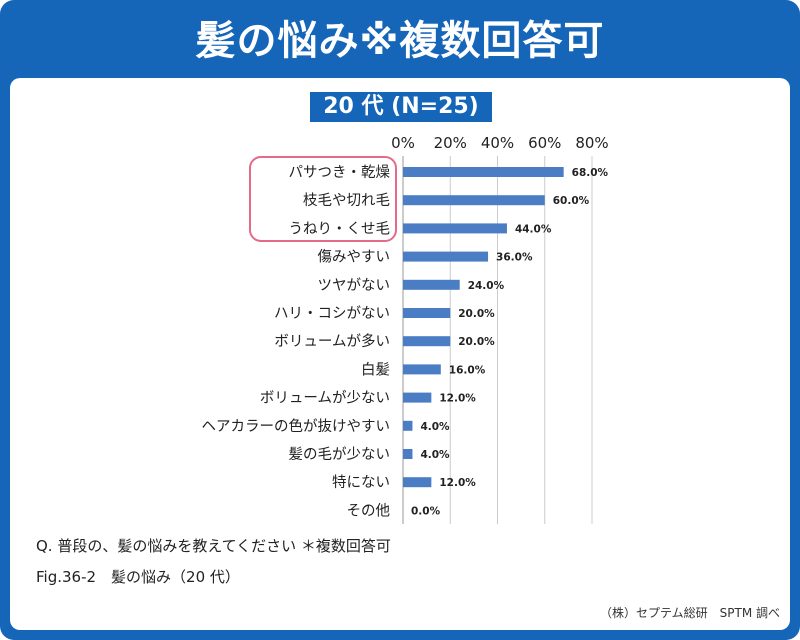 The height and width of the screenshot is (640, 800). What do you see at coordinates (354, 285) in the screenshot?
I see `category-label: ツヤがない` at bounding box center [354, 285].